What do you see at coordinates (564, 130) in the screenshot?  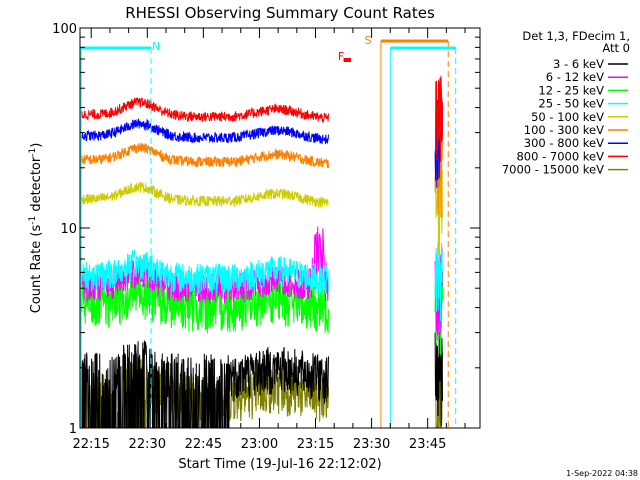 I see `legend-label: 100 - 300 keV` at bounding box center [564, 130].